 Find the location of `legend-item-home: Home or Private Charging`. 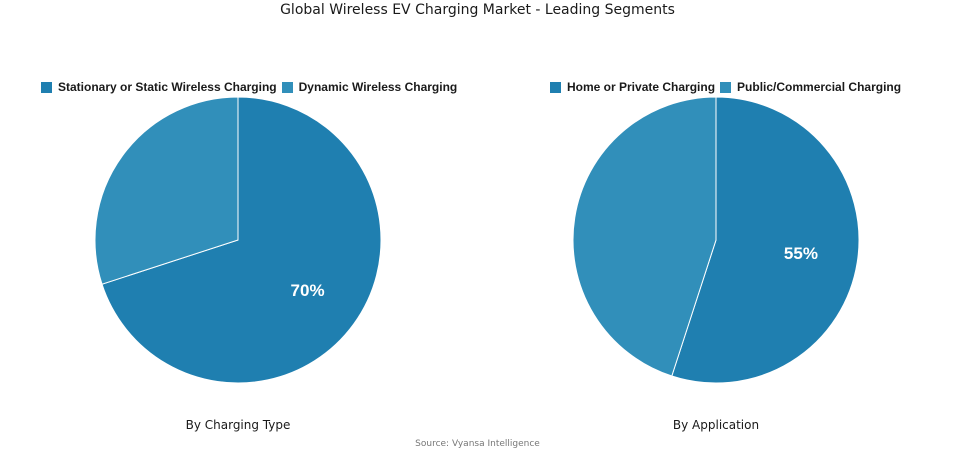

legend-item-home: Home or Private Charging is located at coordinates (632, 87).